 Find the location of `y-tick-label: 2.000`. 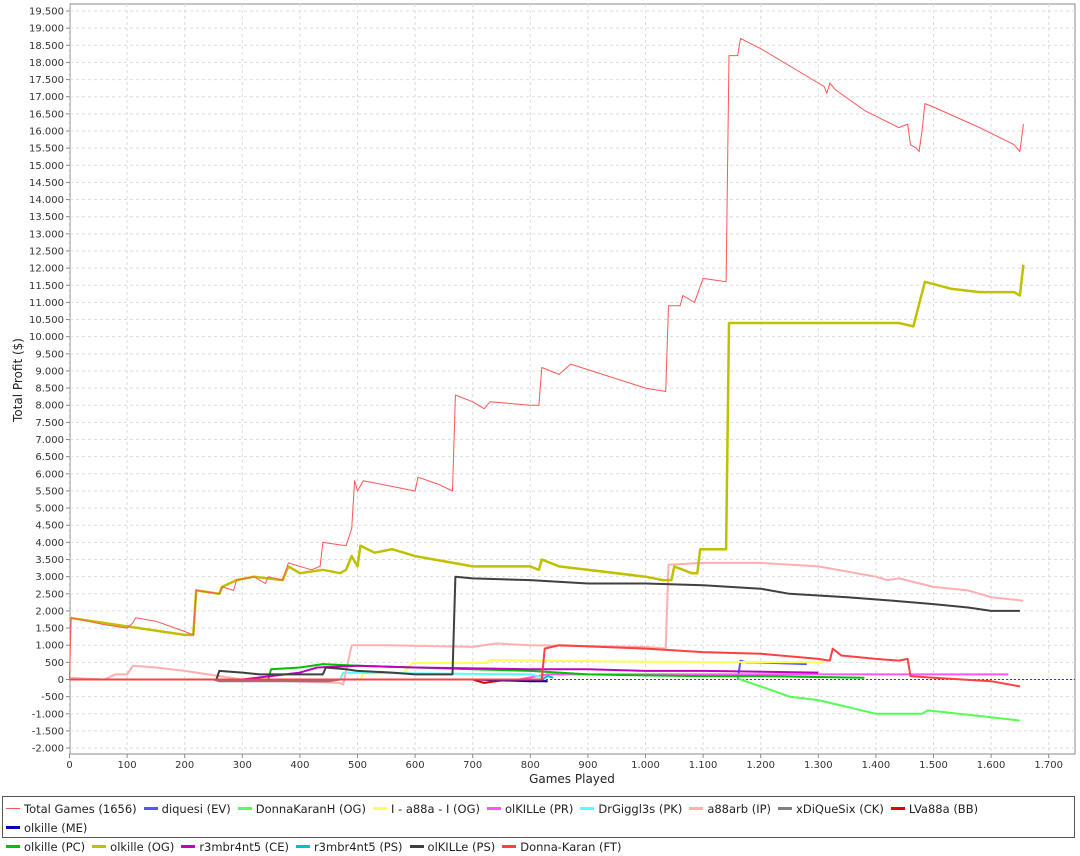

y-tick-label: 2.000 is located at coordinates (49, 611).